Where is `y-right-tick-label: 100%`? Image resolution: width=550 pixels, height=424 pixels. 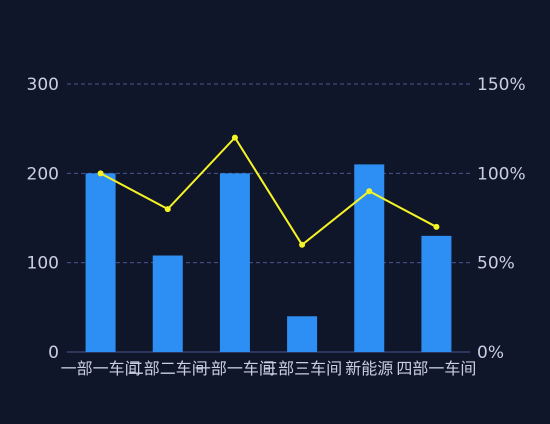
y-right-tick-label: 100% is located at coordinates (501, 174).